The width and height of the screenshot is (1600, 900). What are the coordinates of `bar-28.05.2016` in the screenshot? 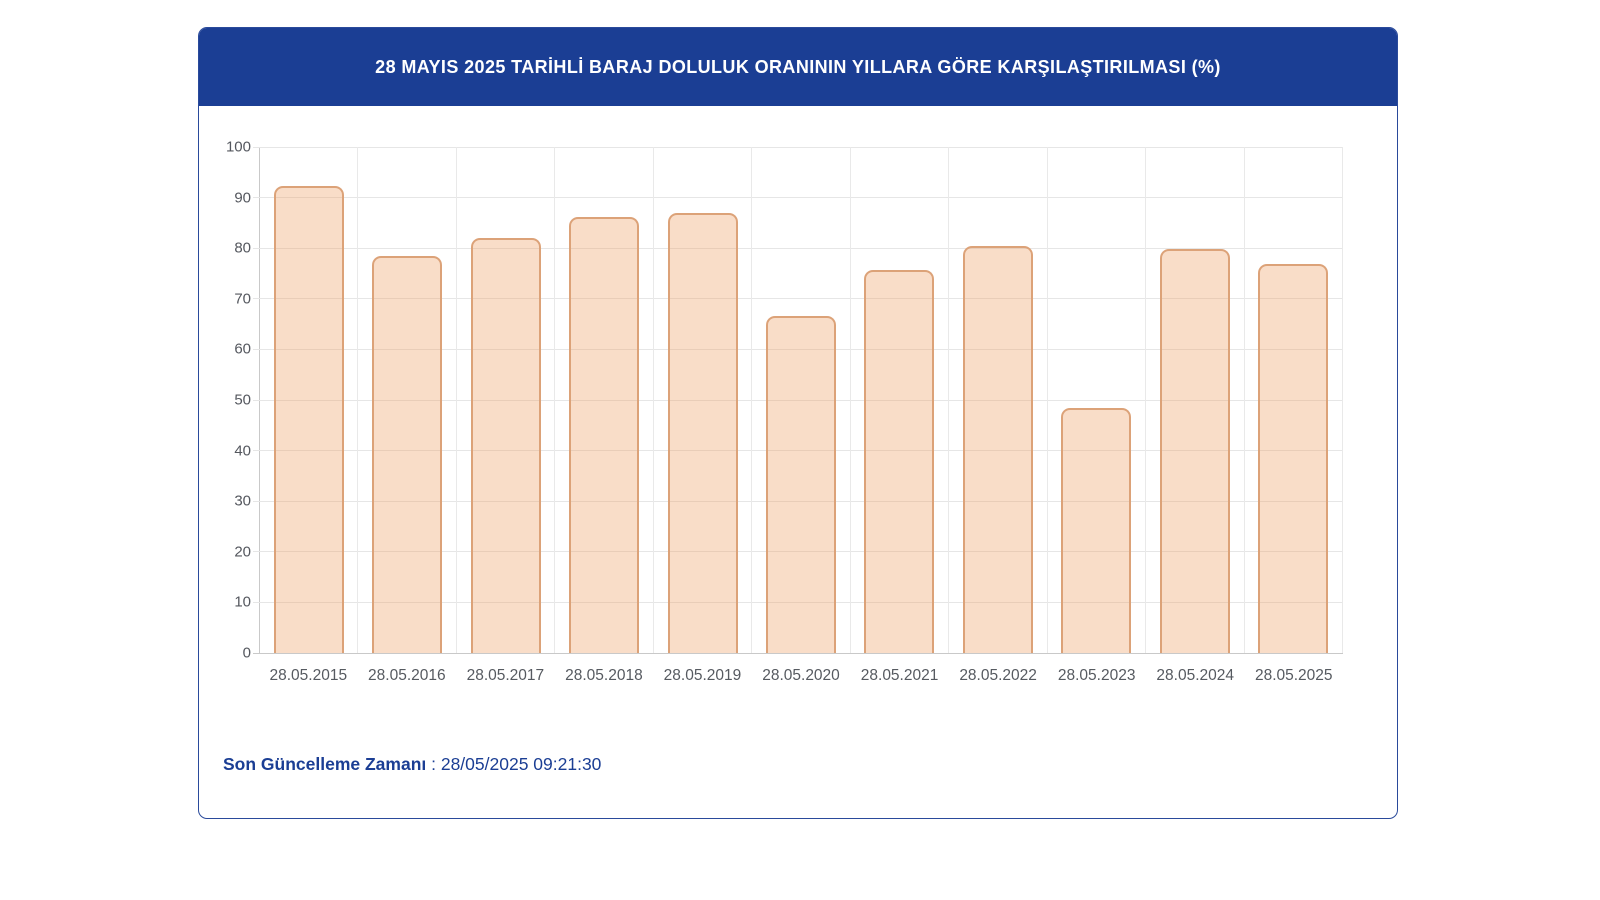 It's located at (407, 454).